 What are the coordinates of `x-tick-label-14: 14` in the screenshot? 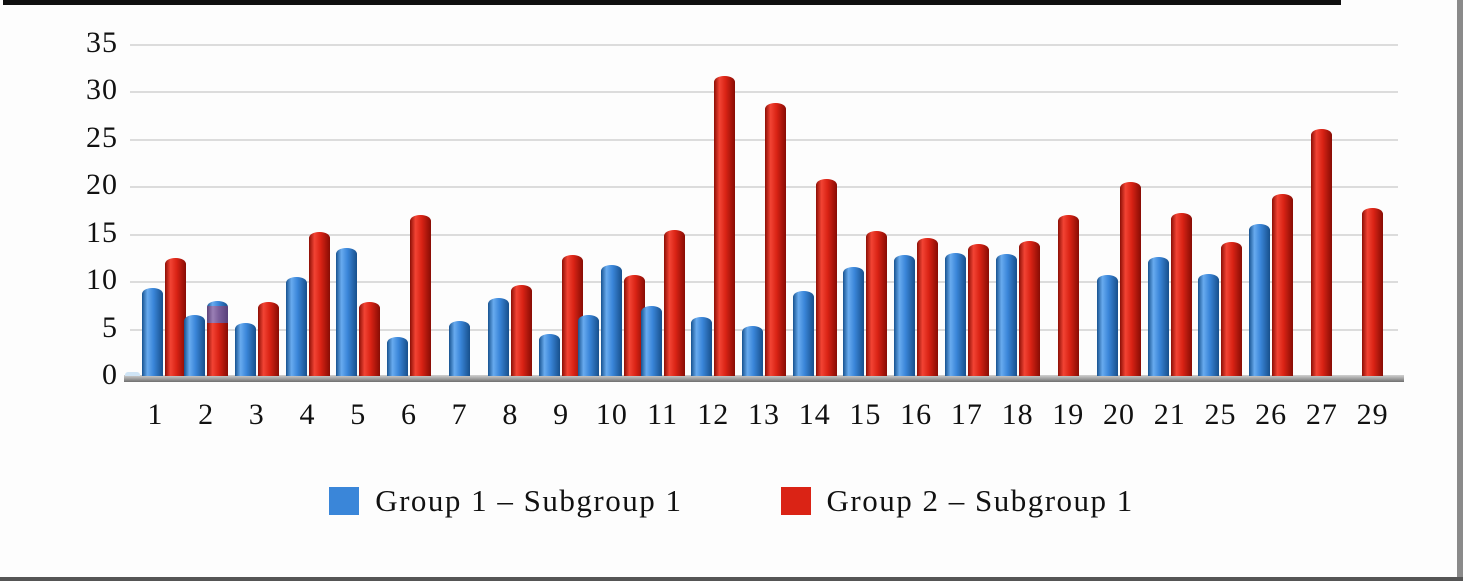 It's located at (814, 414).